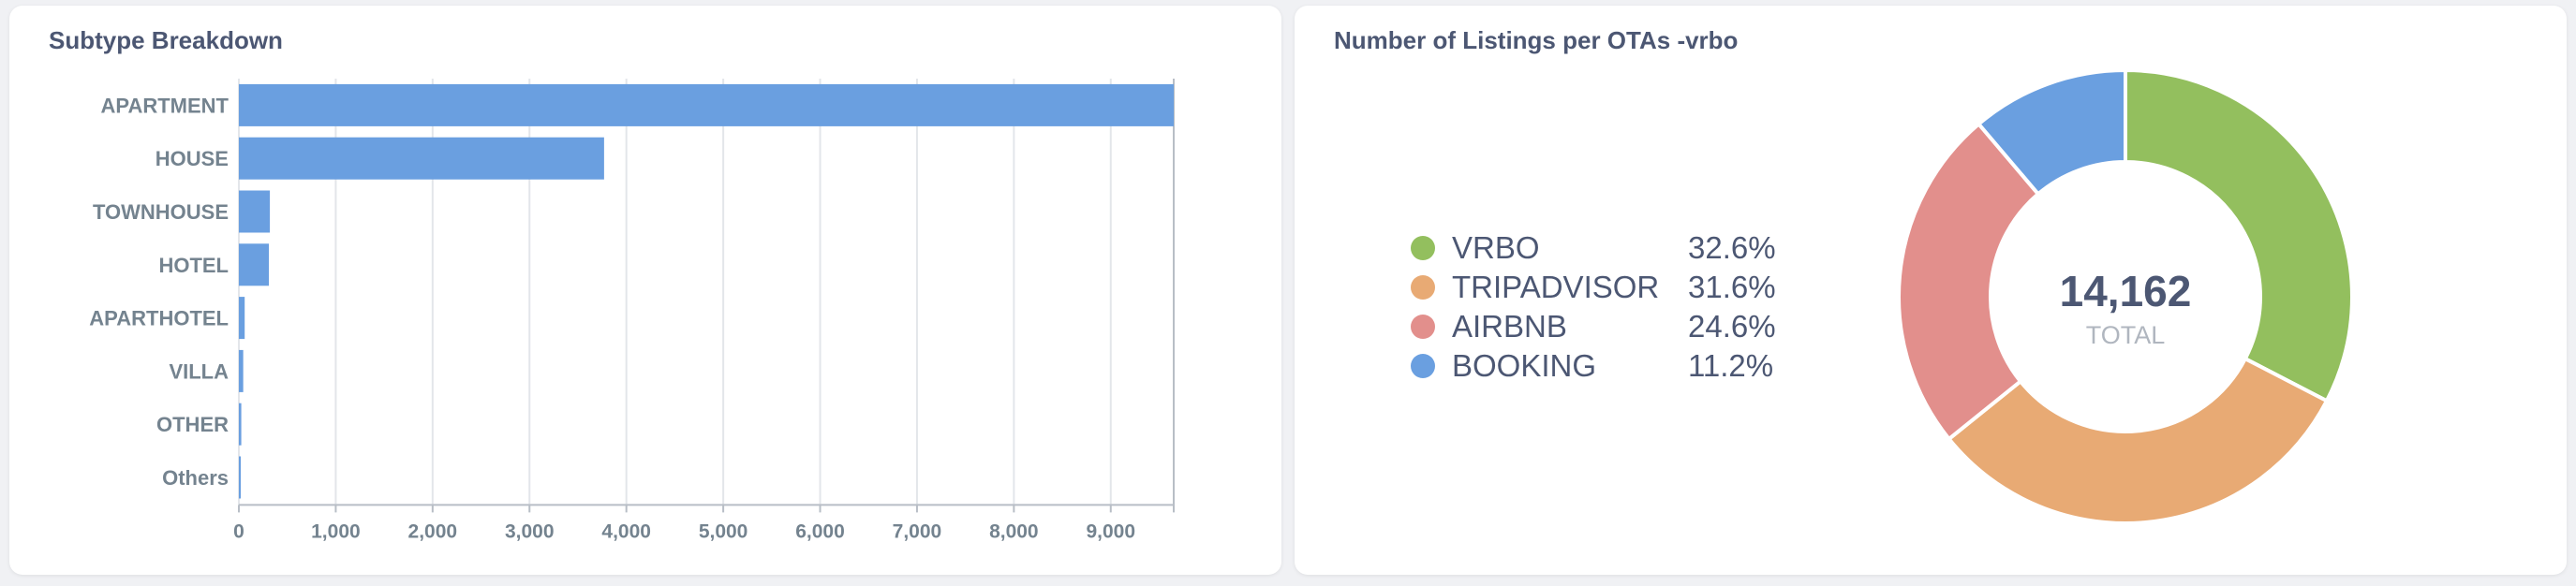  What do you see at coordinates (626, 531) in the screenshot?
I see `x-tick-label: 4,000` at bounding box center [626, 531].